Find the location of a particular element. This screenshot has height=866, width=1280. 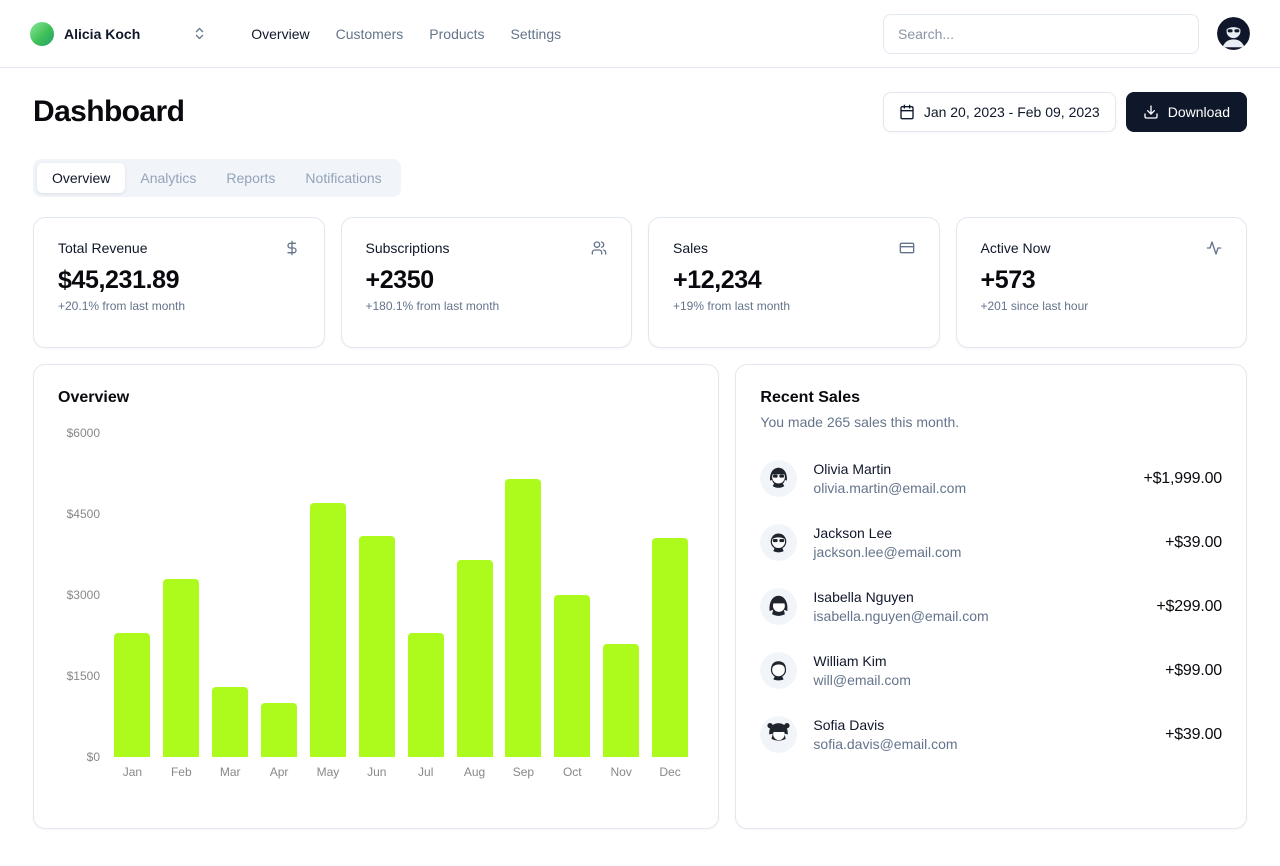

sale-amount: +$1,999.00 is located at coordinates (1182, 478).